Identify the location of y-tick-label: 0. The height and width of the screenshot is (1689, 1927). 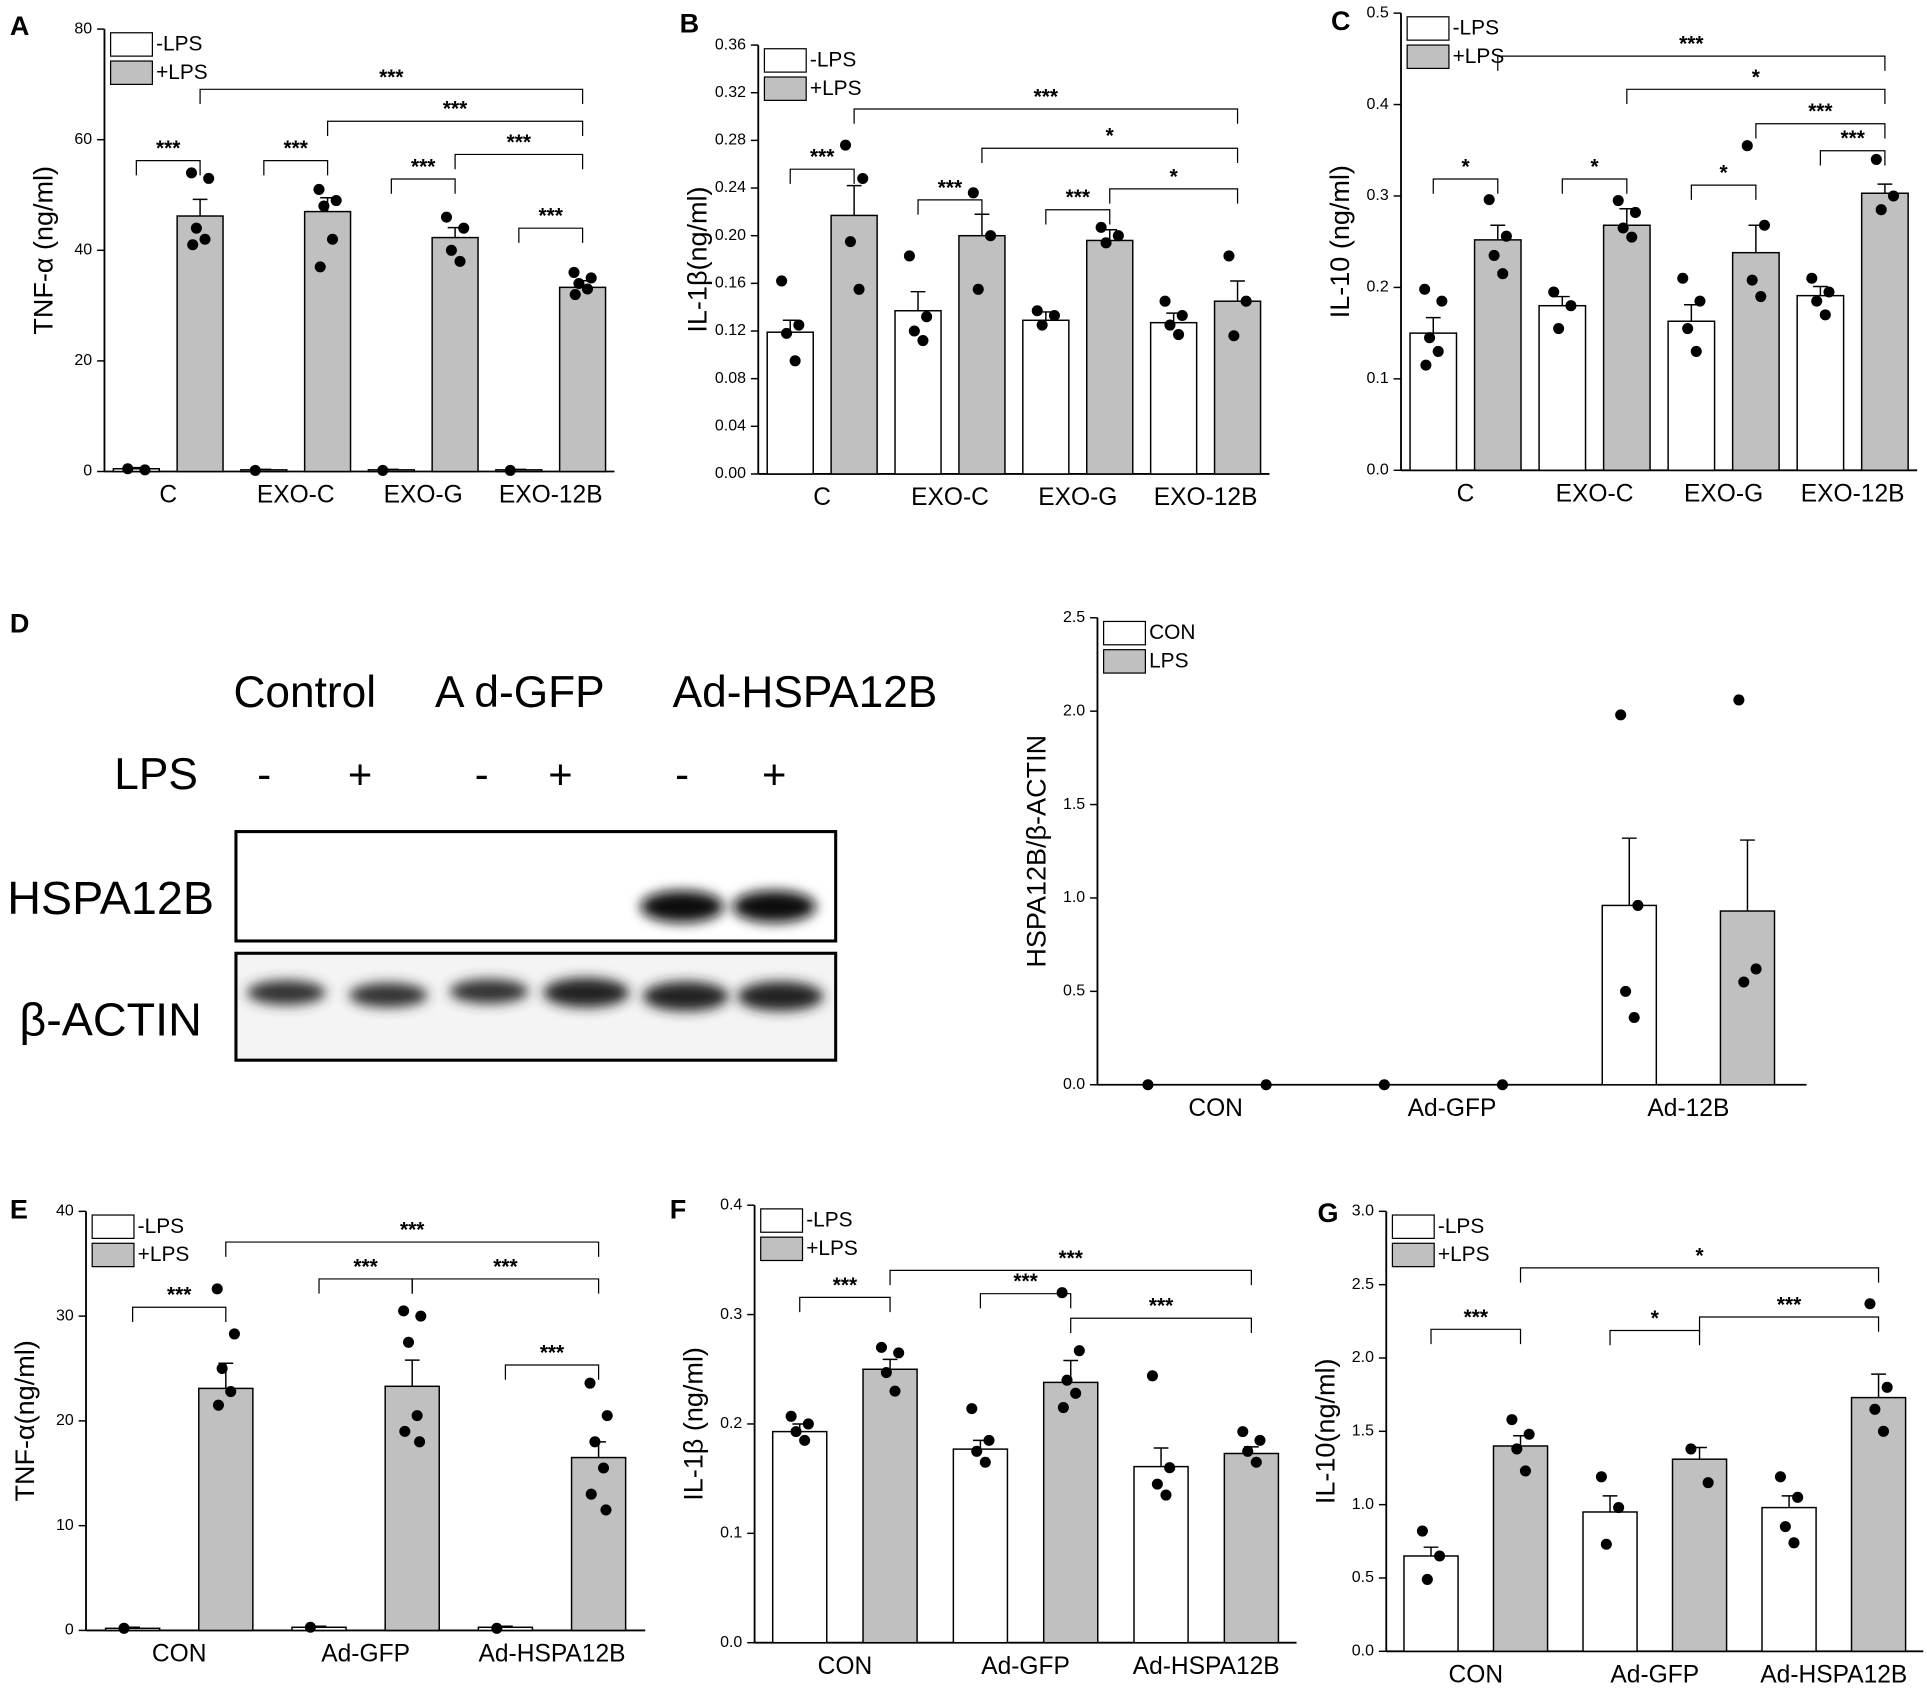
(69, 1630).